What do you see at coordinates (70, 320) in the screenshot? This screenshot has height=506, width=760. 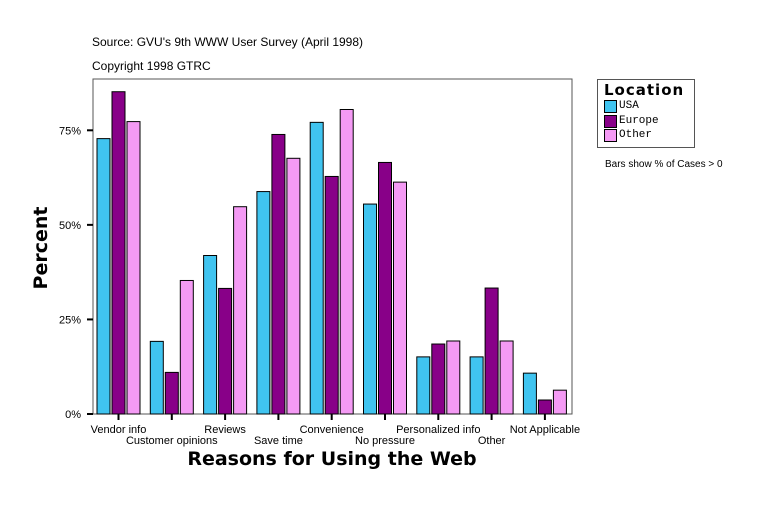 I see `y-tick-label: 25%` at bounding box center [70, 320].